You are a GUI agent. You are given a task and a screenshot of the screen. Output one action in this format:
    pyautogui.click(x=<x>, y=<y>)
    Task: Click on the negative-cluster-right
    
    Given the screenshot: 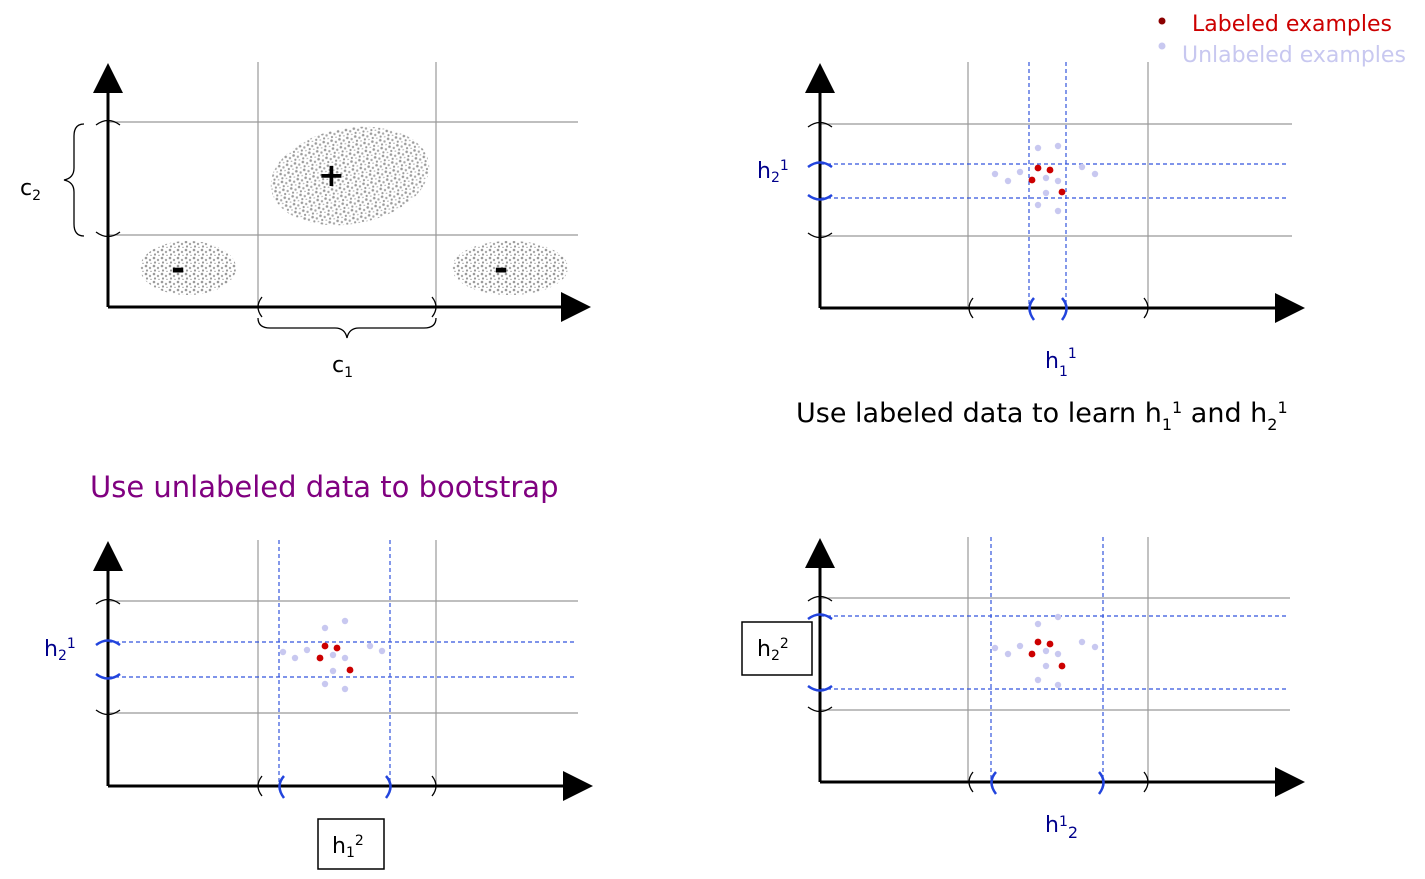 What is the action you would take?
    pyautogui.click(x=510, y=268)
    